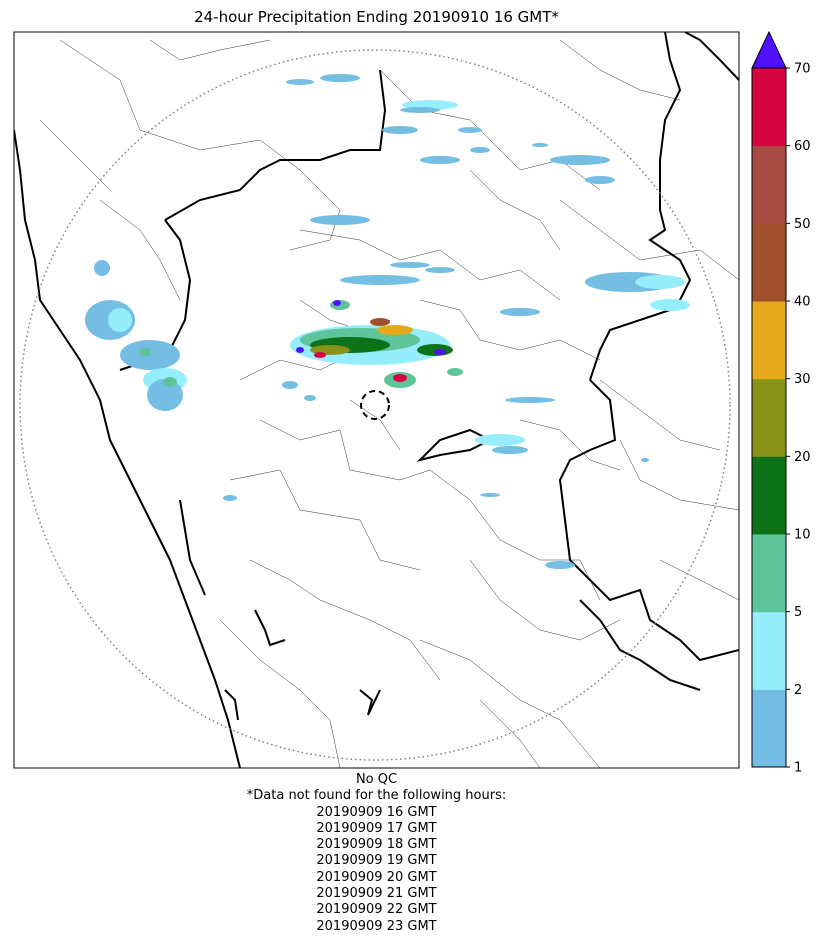  Describe the element at coordinates (802, 146) in the screenshot. I see `colorbar-tick-label: 60` at that location.